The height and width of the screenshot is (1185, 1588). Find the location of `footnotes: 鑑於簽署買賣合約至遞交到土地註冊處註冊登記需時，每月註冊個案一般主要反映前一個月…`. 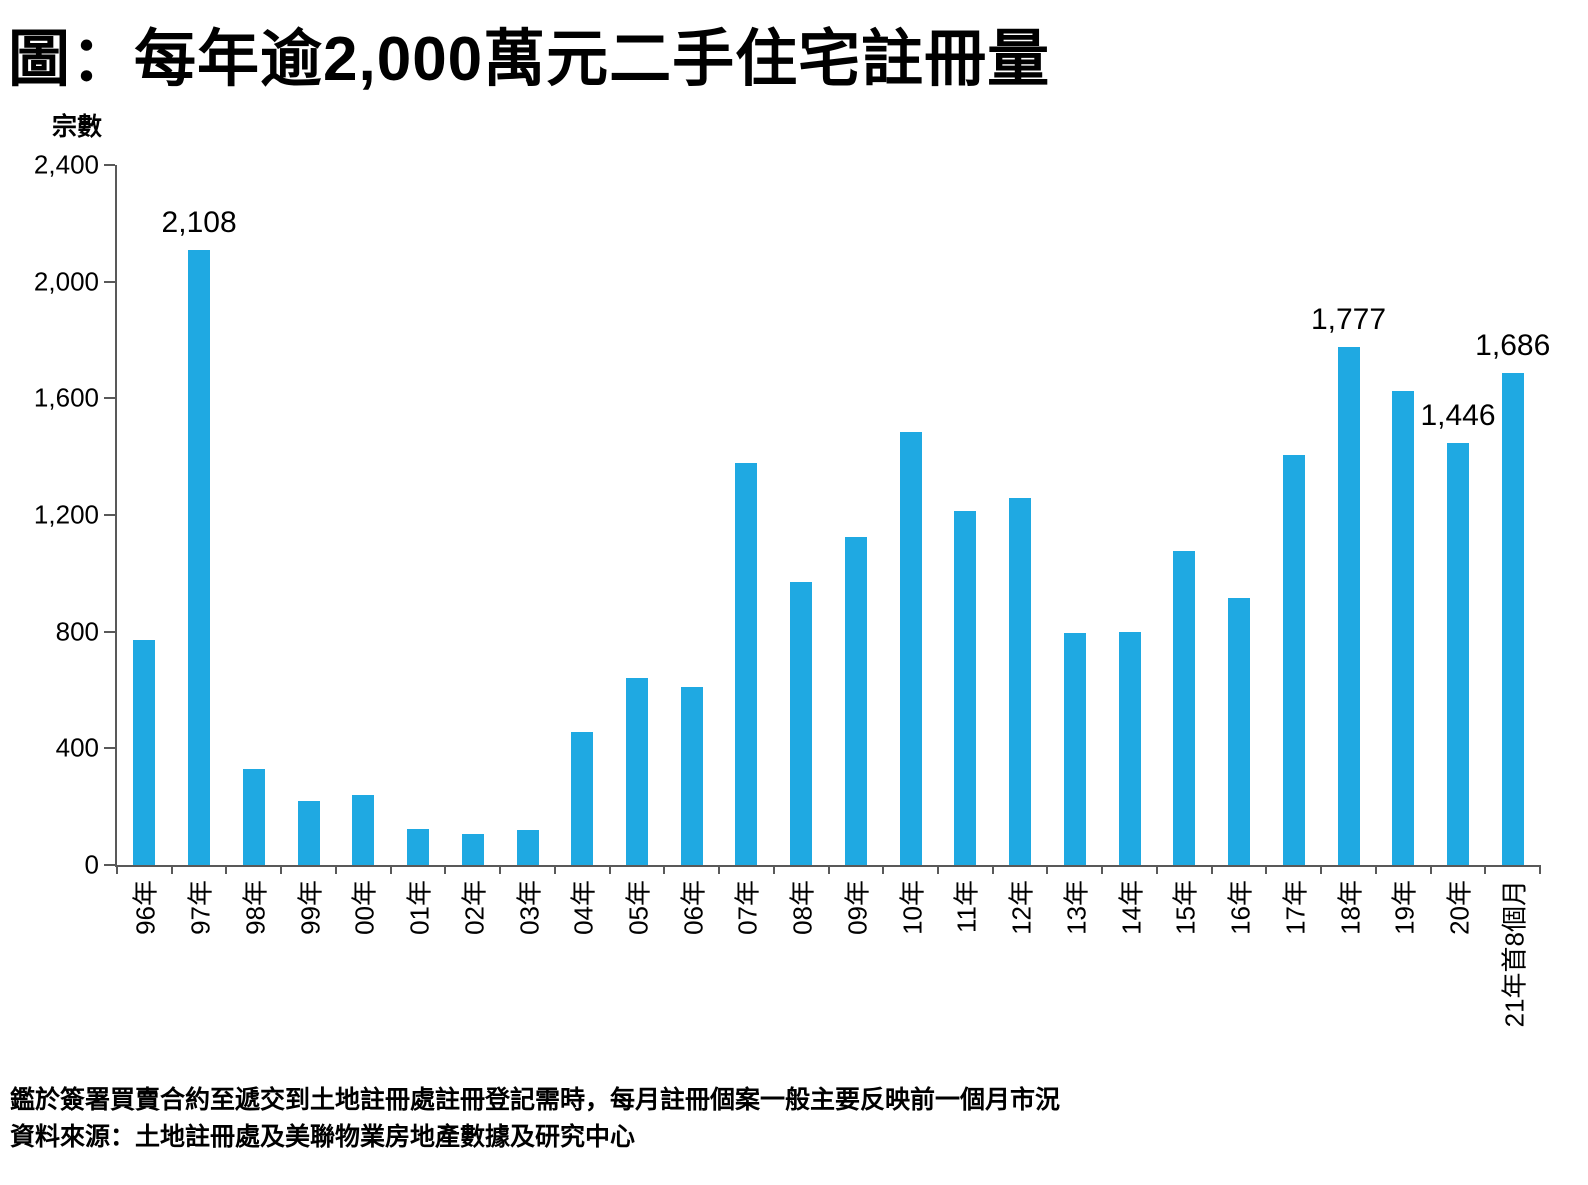

footnotes: 鑑於簽署買賣合約至遞交到土地註冊處註冊登記需時，每月註冊個案一般主要反映前一個月… is located at coordinates (535, 1119).